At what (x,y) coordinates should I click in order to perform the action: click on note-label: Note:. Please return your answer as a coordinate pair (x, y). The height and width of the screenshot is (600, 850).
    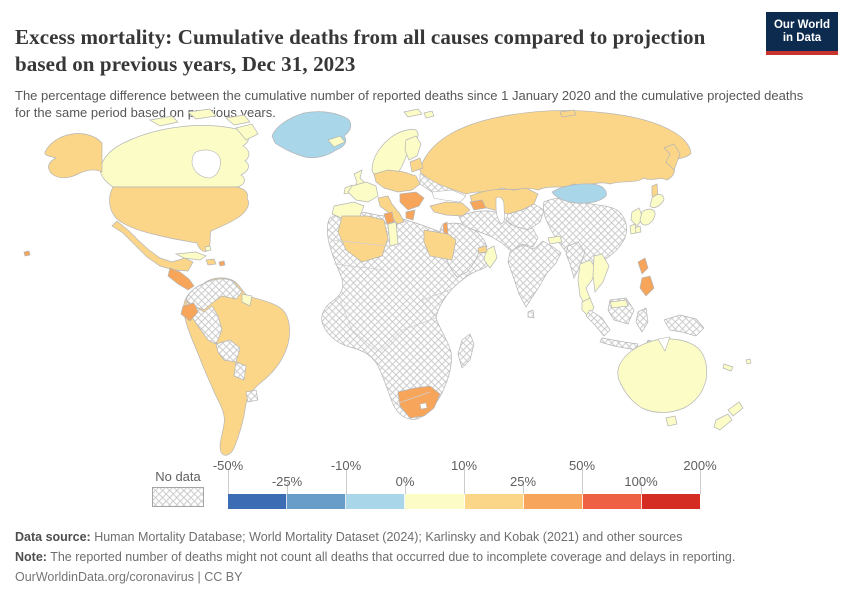
    Looking at the image, I should click on (31, 557).